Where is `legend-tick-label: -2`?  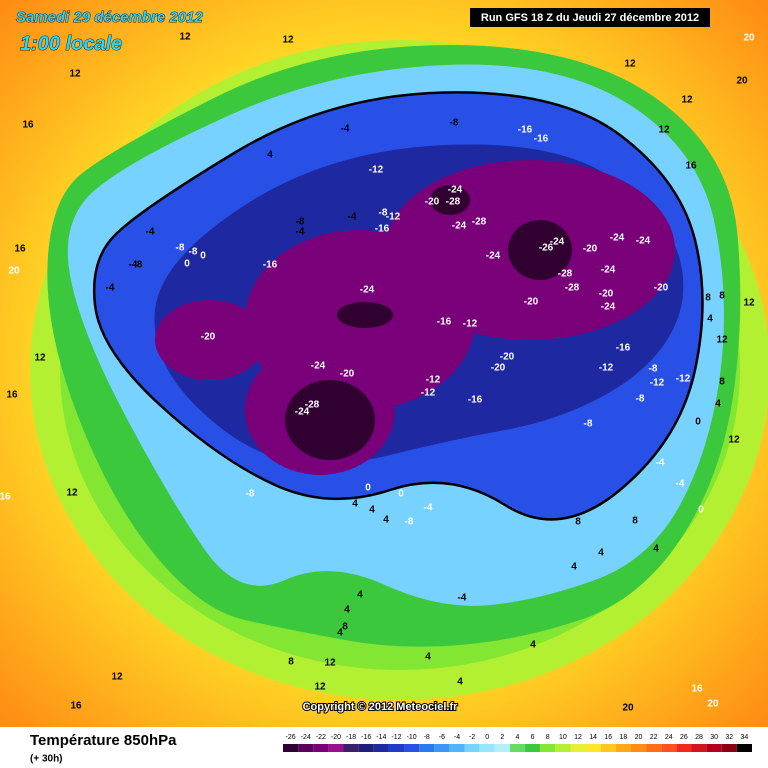 legend-tick-label: -2 is located at coordinates (472, 737).